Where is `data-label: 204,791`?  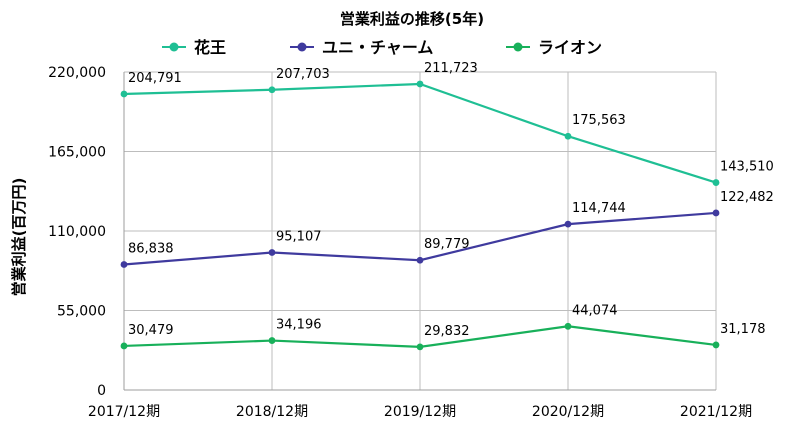 data-label: 204,791 is located at coordinates (155, 78).